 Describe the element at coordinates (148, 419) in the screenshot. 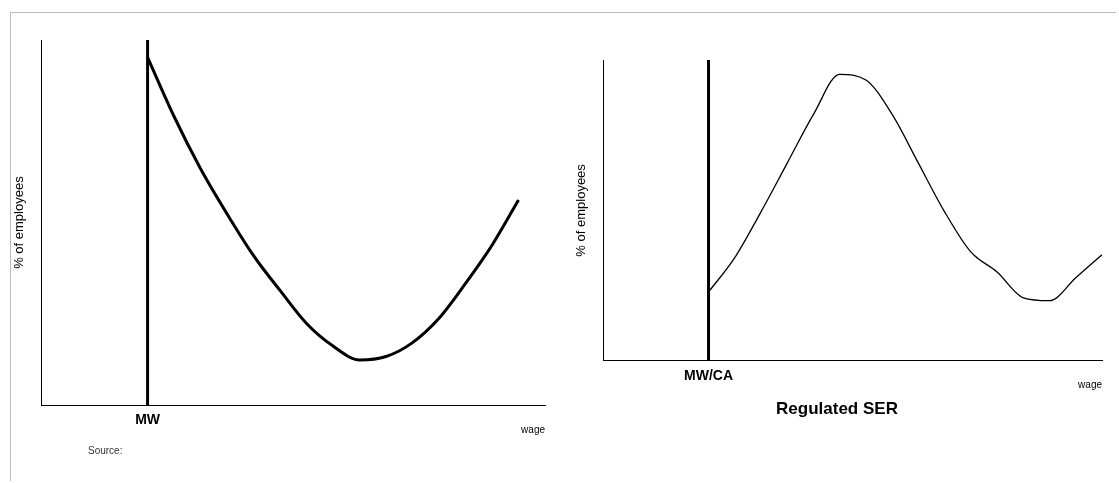

I see `text: MW` at that location.